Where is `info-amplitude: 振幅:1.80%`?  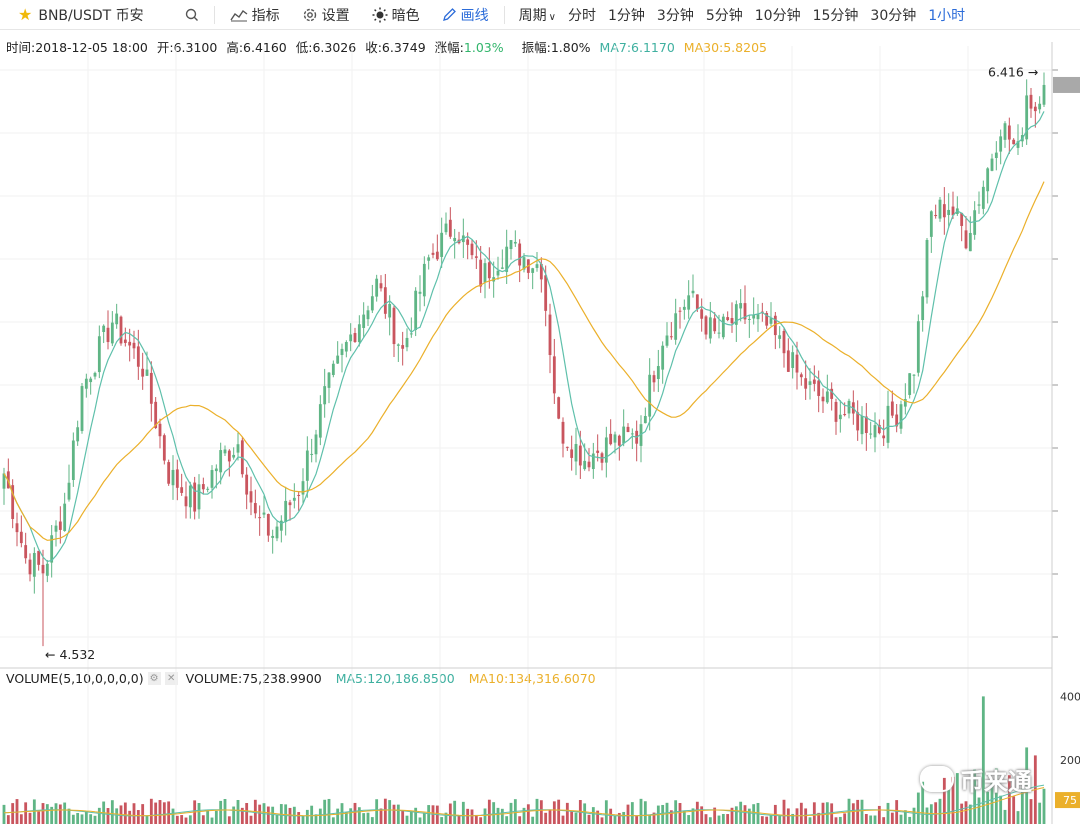
info-amplitude: 振幅:1.80% is located at coordinates (556, 47).